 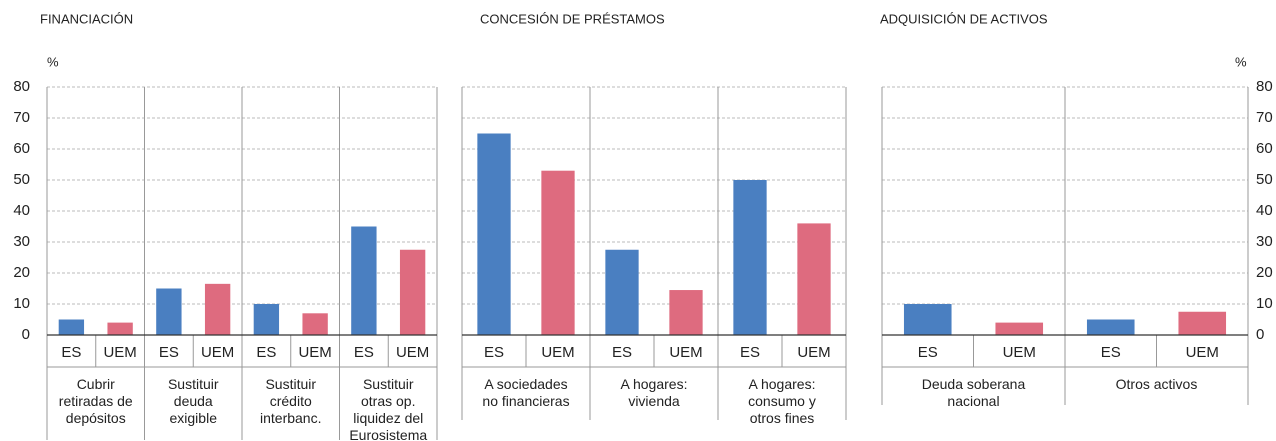 I want to click on panel-title: FINANCIACIÓN, so click(x=86, y=18).